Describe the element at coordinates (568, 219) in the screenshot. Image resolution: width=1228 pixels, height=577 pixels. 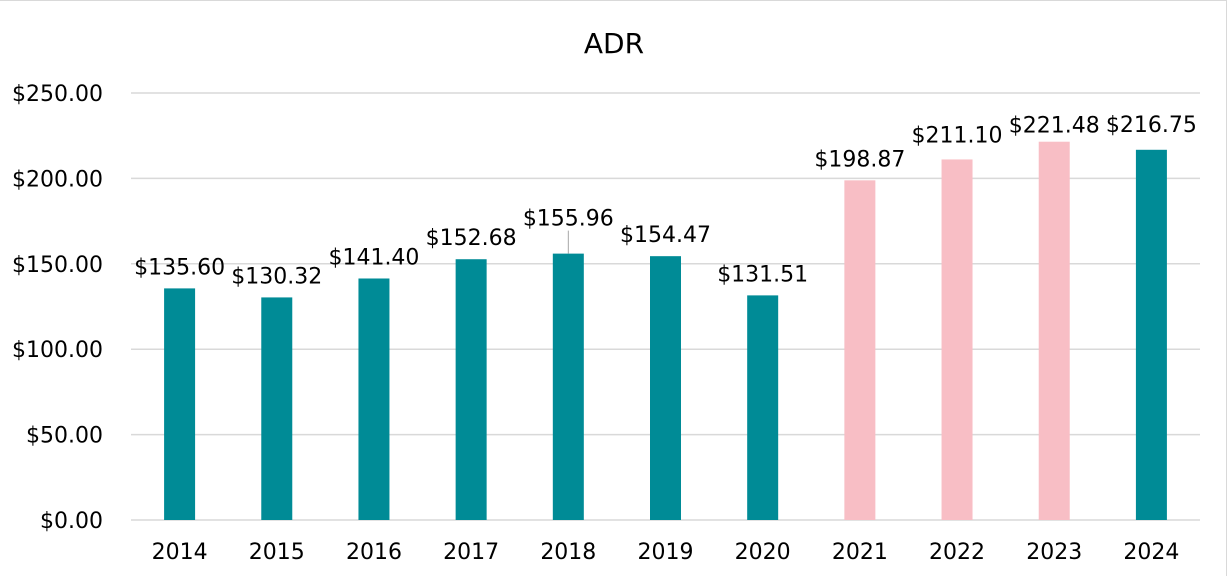
I see `data-label: $155.96` at that location.